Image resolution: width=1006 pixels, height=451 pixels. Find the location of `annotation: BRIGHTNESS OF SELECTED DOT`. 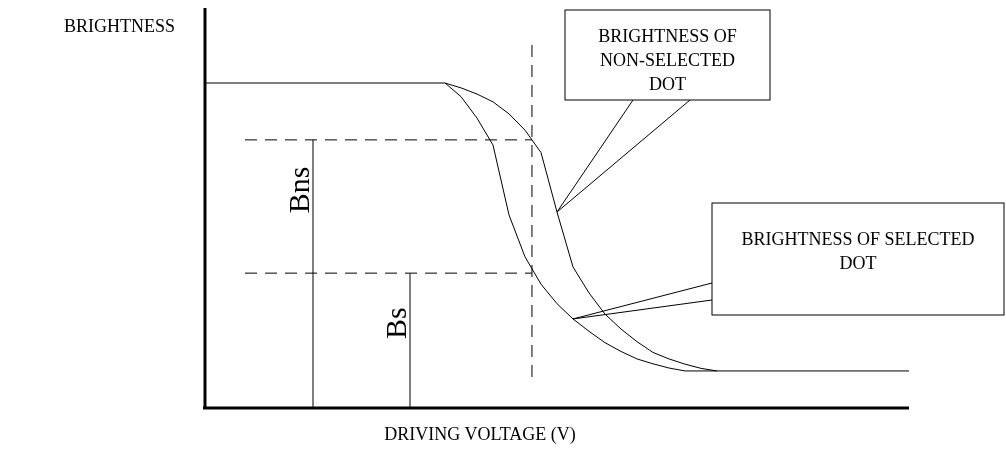

annotation: BRIGHTNESS OF SELECTED DOT is located at coordinates (858, 251).